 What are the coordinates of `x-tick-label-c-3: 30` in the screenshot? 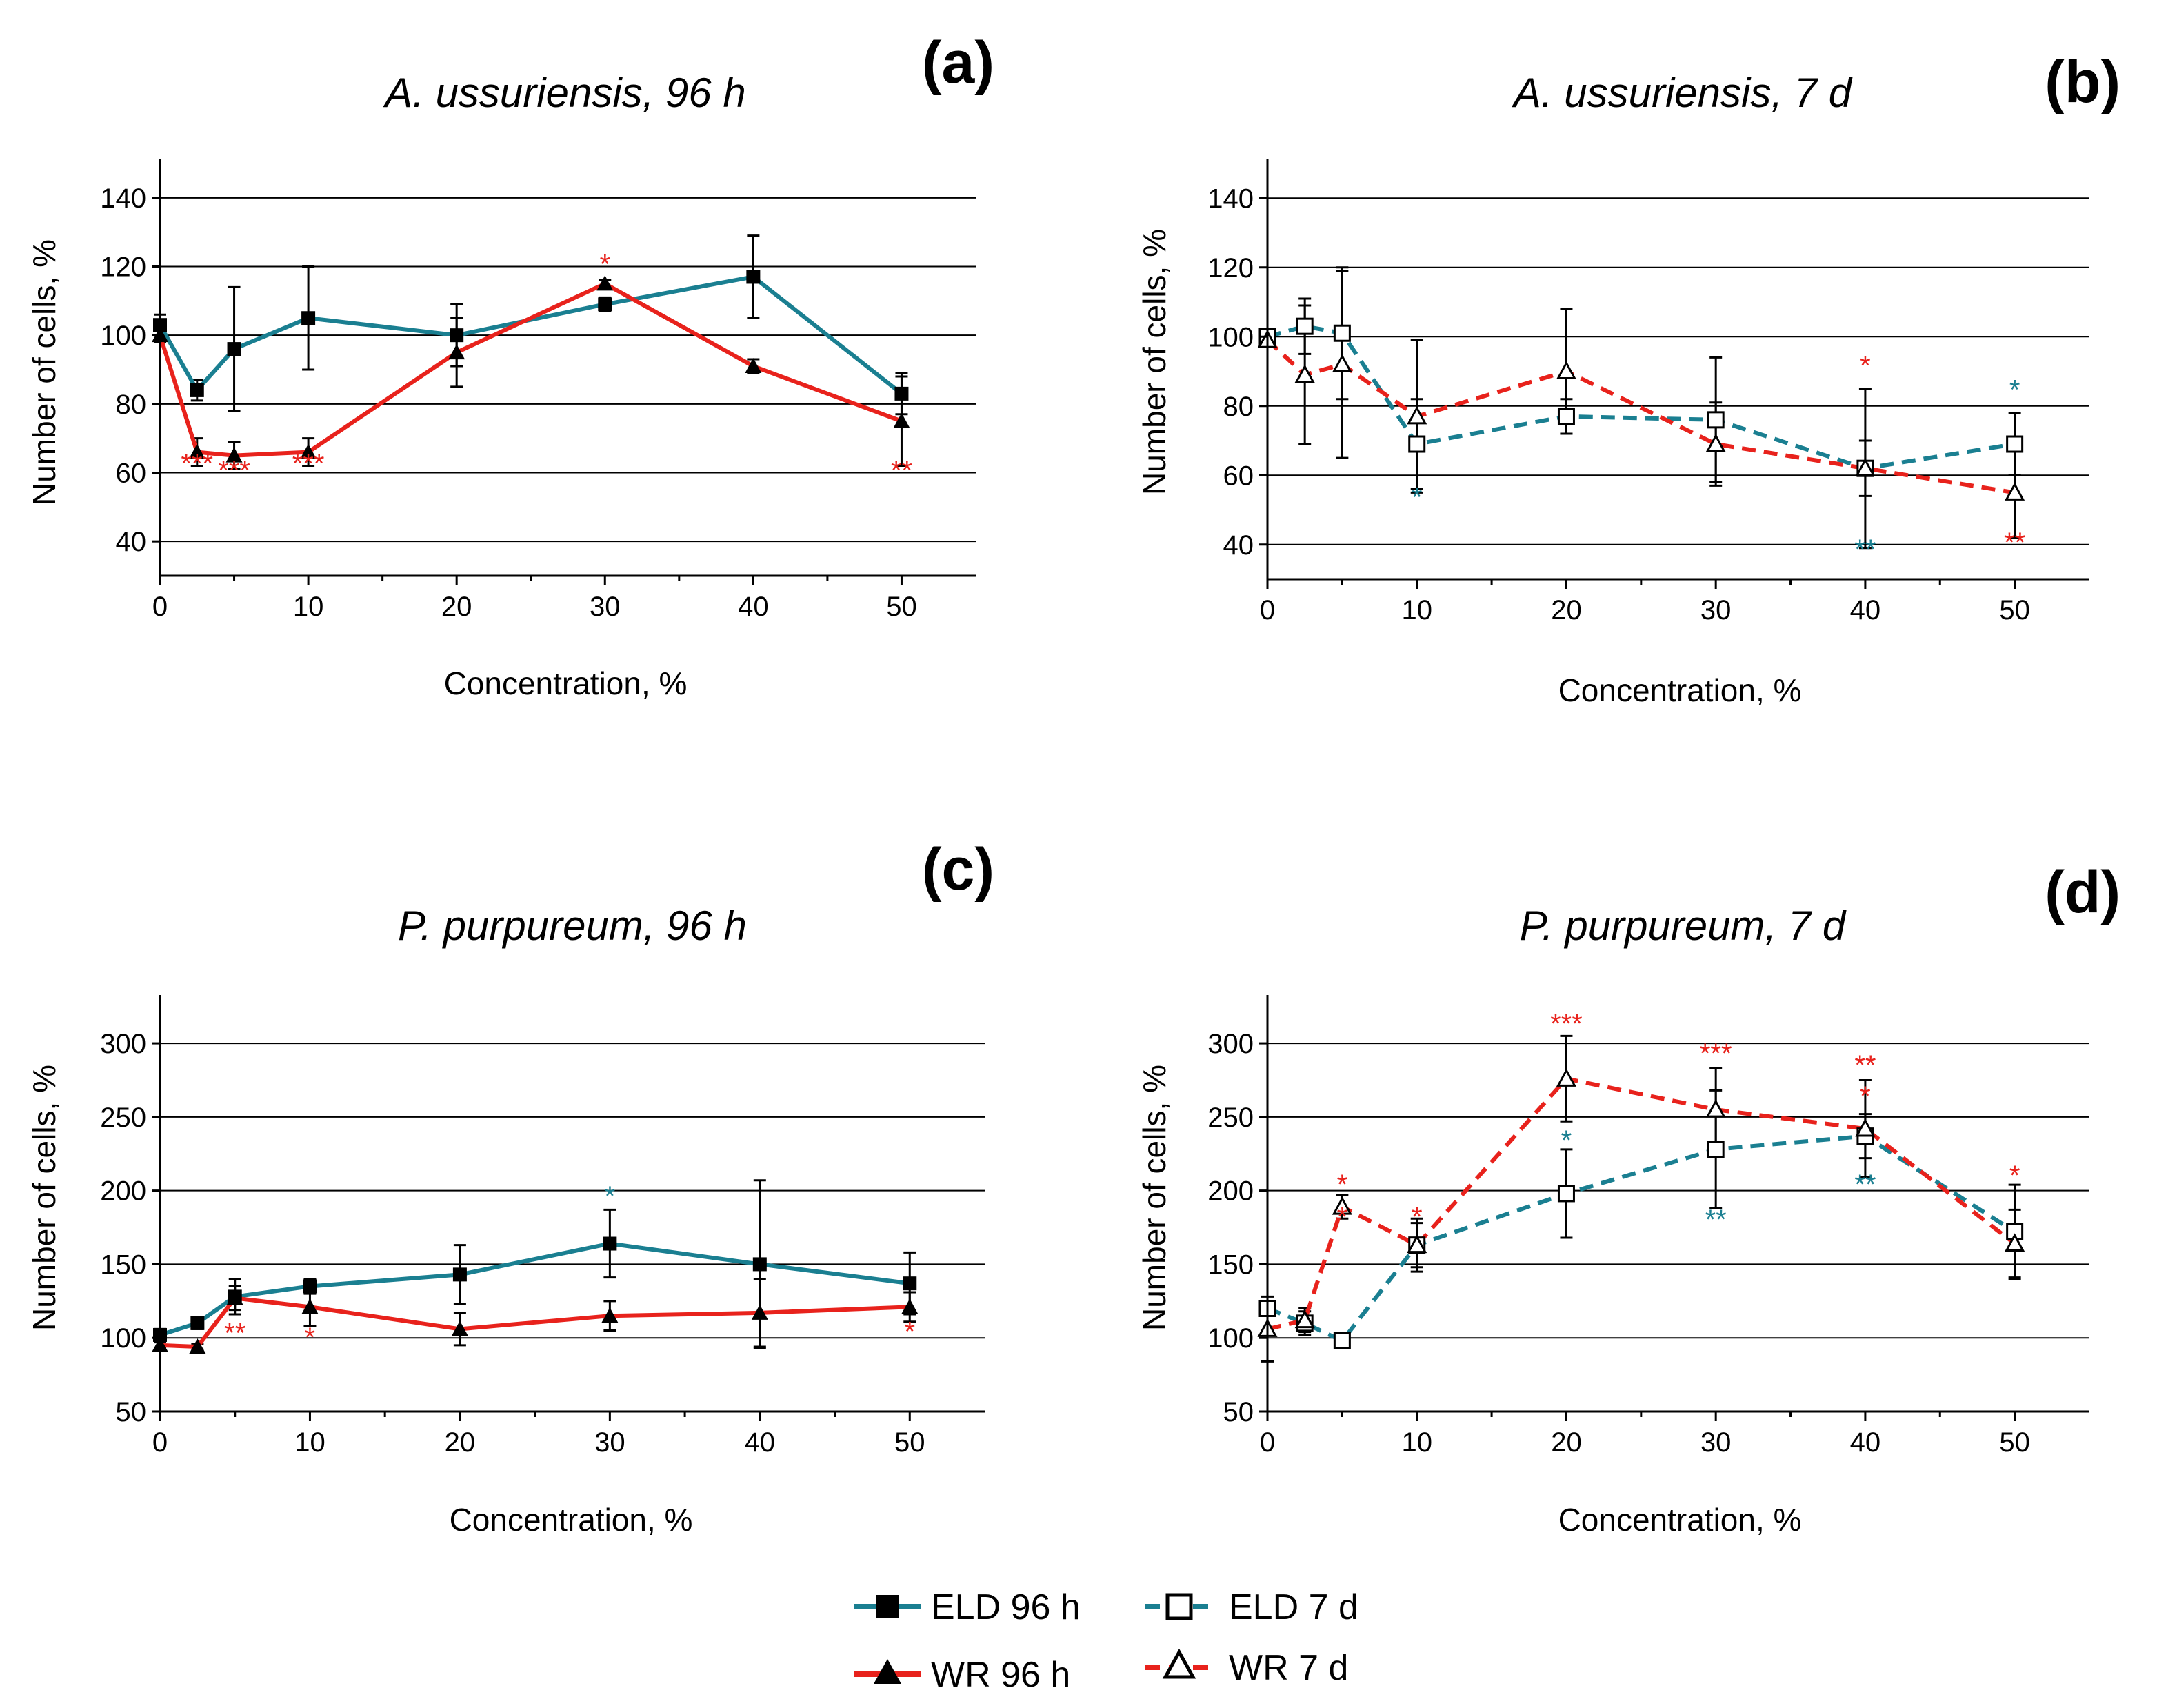 It's located at (609, 1442).